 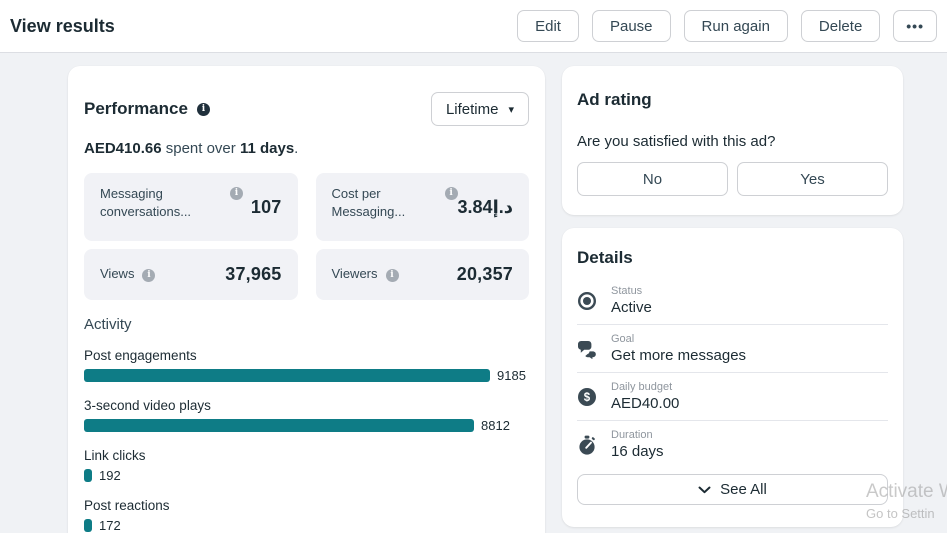 I want to click on spend-amount: AED410.66, so click(x=123, y=148).